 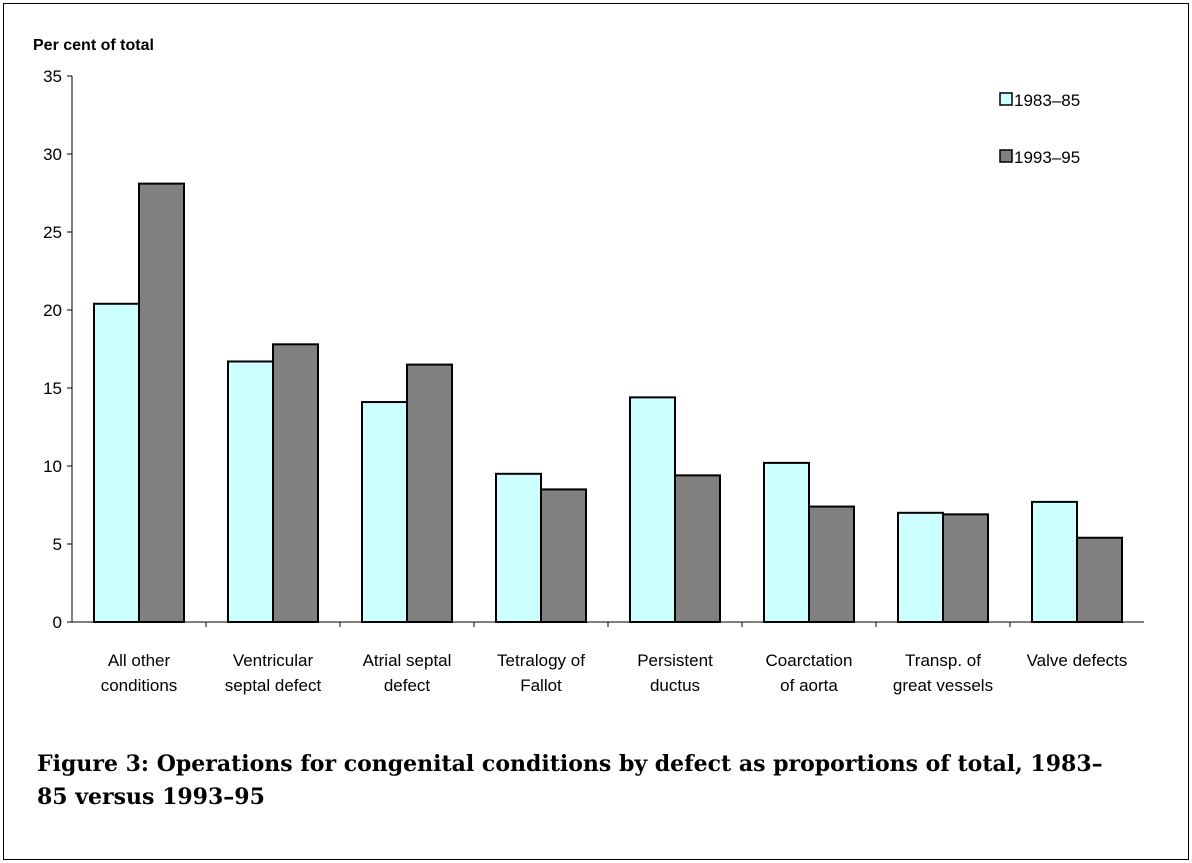 What do you see at coordinates (52, 310) in the screenshot?
I see `y-tick-label: 20` at bounding box center [52, 310].